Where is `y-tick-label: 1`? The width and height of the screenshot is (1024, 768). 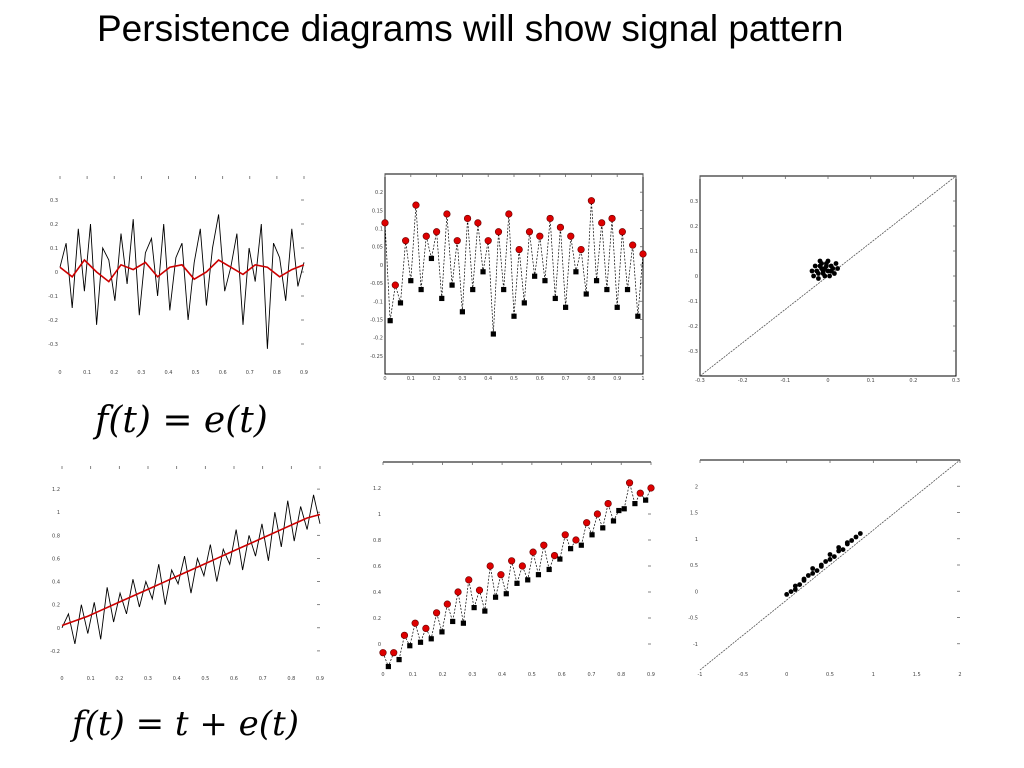
y-tick-label: 1 is located at coordinates (58, 513).